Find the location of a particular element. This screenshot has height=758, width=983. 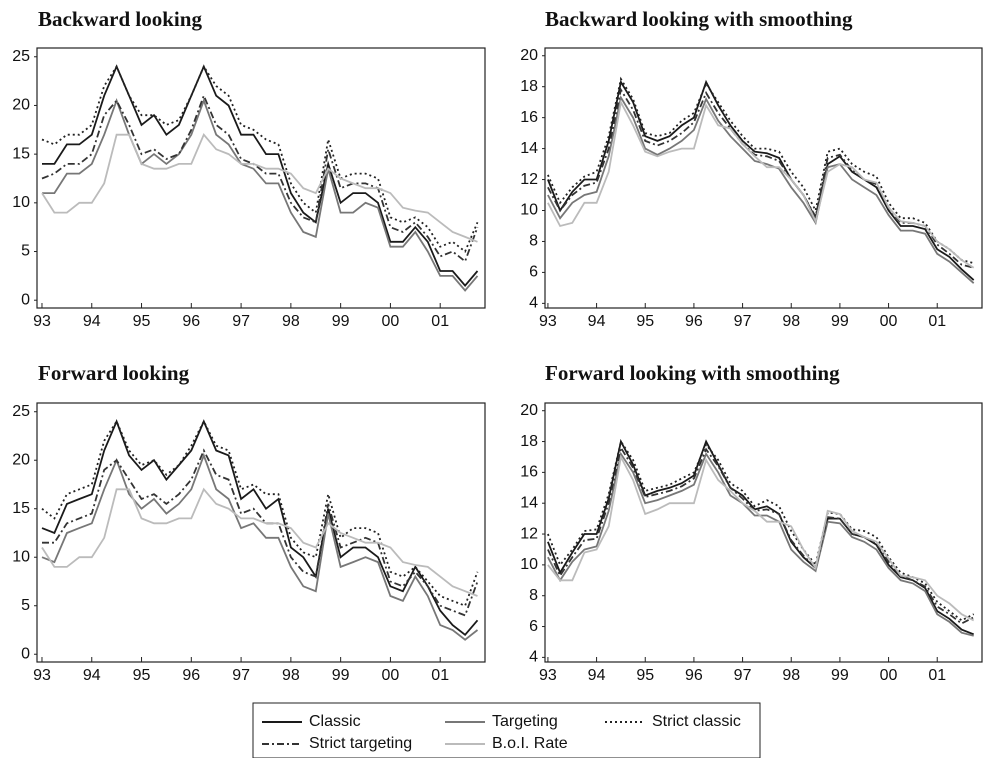

panel-title: Backward looking with smoothing is located at coordinates (699, 19).